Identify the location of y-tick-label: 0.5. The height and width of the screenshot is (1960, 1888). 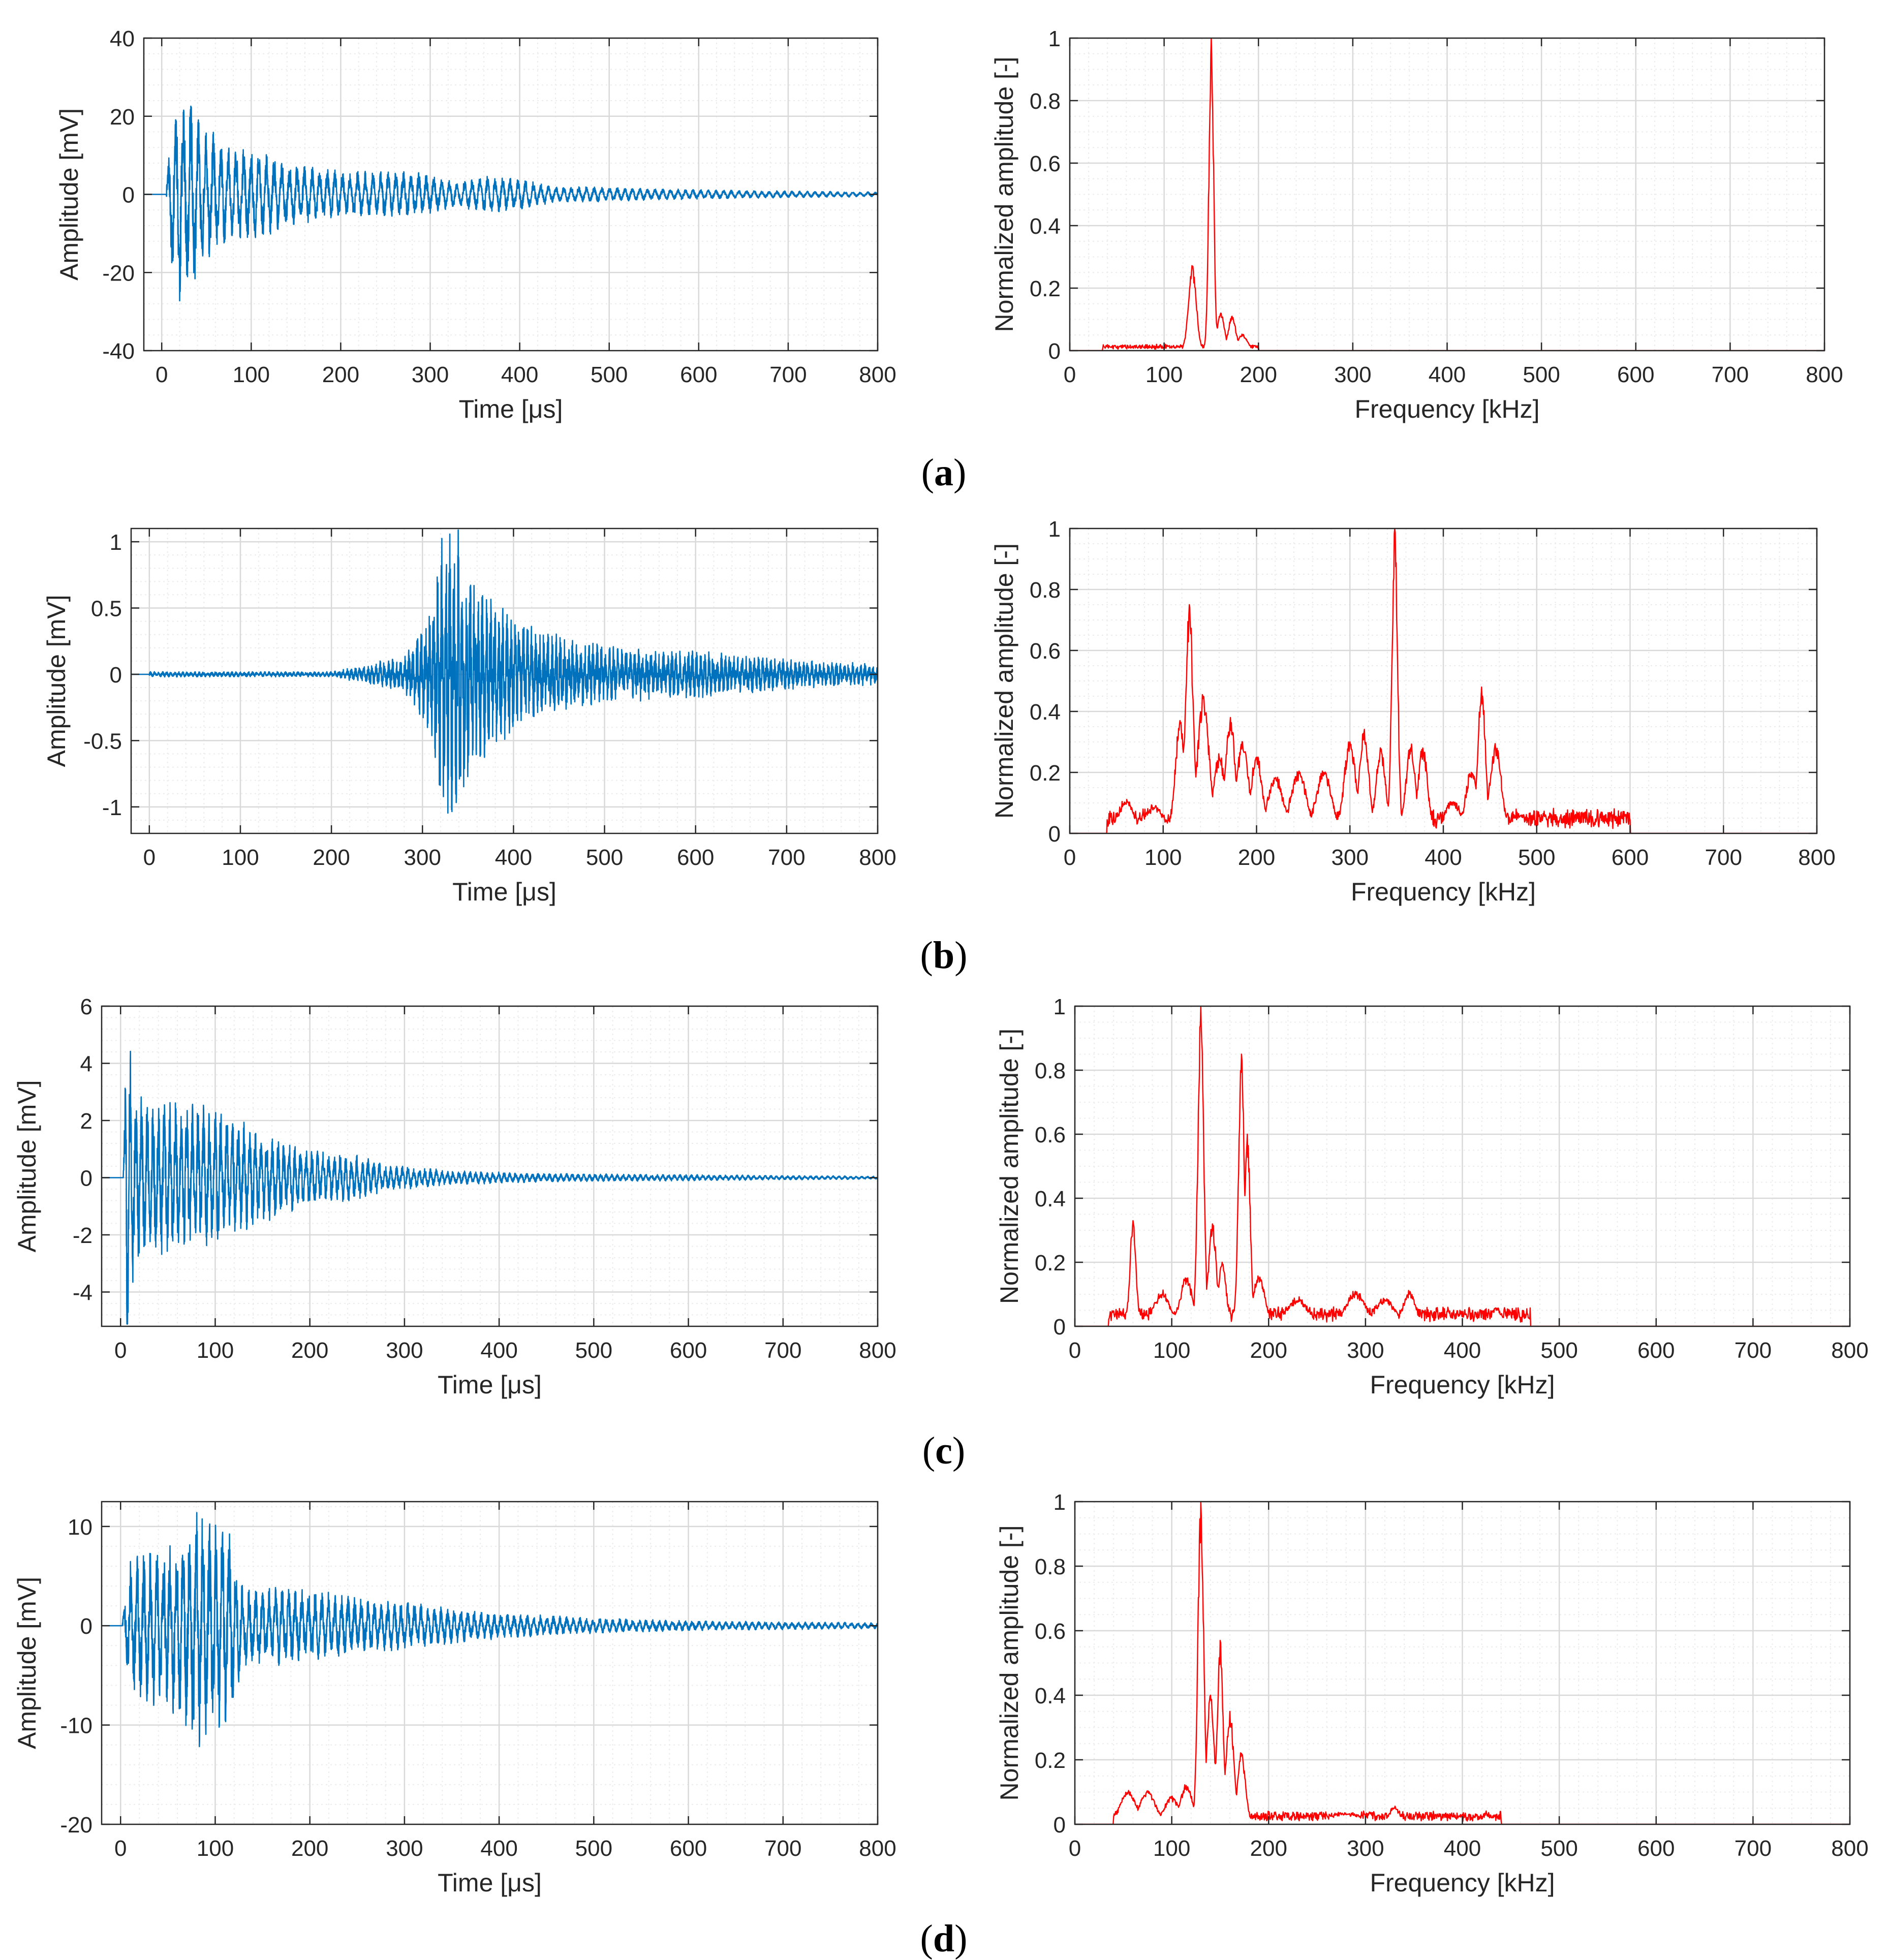
(106, 609).